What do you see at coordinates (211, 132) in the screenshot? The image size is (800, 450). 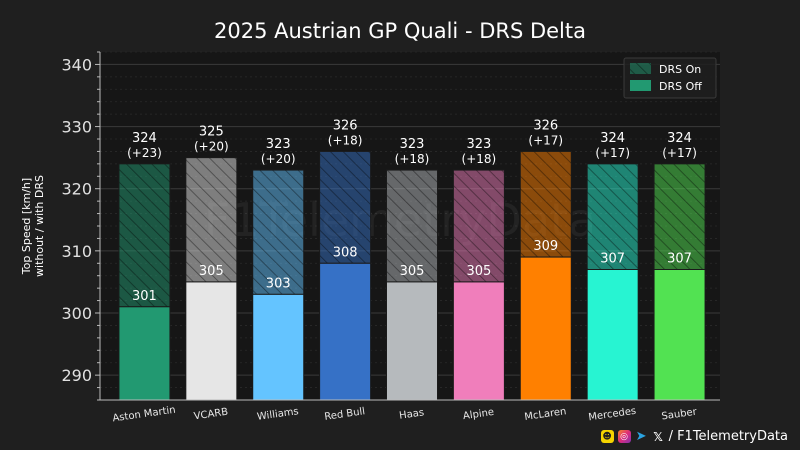 I see `bar-top-label: 325` at bounding box center [211, 132].